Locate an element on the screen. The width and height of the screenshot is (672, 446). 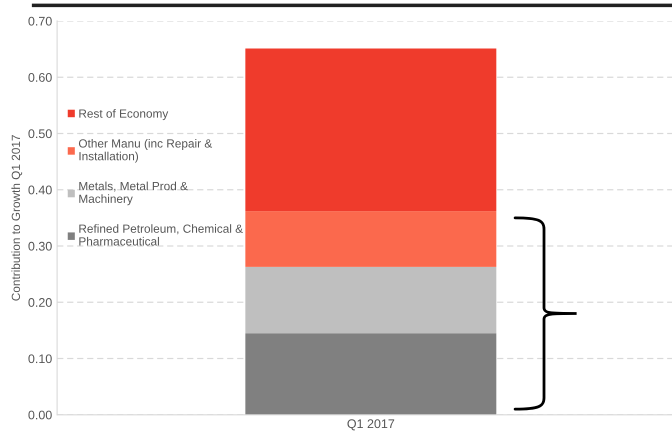
legend-label: Refined Petroleum, Chemical & Pharmaceutical is located at coordinates (161, 235).